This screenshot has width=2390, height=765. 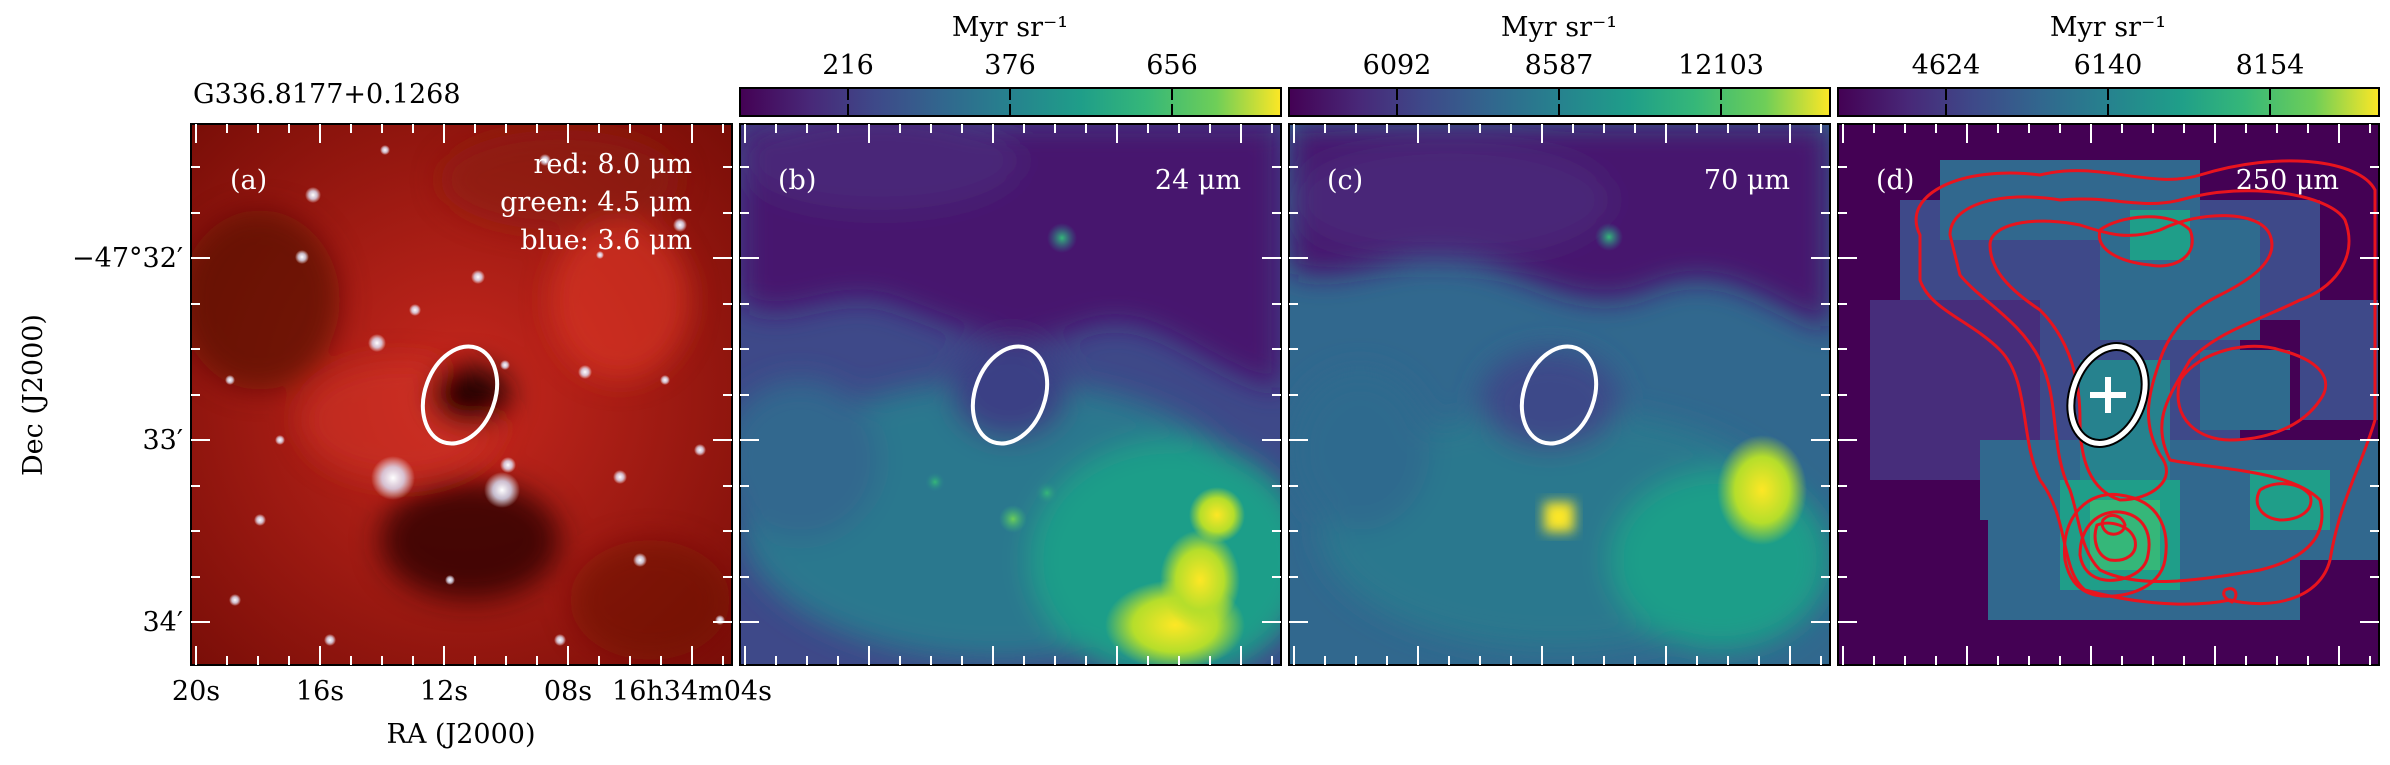 I want to click on x-tick-label-4: 08s, so click(x=568, y=691).